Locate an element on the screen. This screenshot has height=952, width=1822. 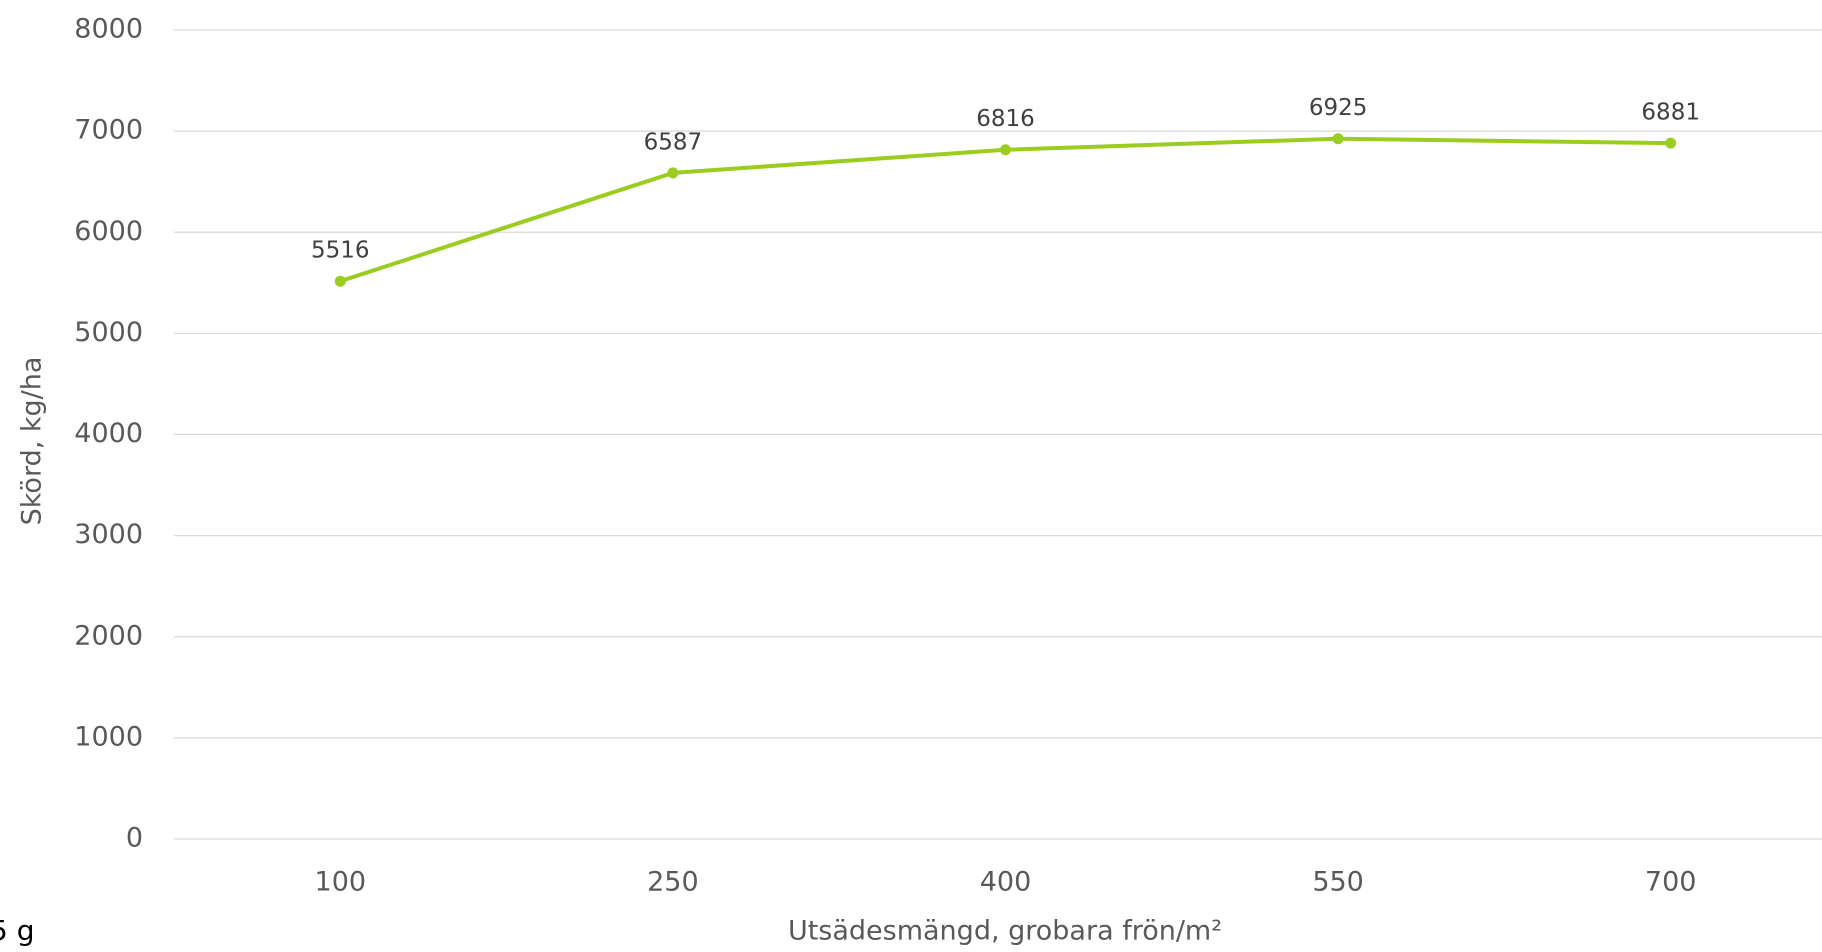
line is located at coordinates (1005, 210).